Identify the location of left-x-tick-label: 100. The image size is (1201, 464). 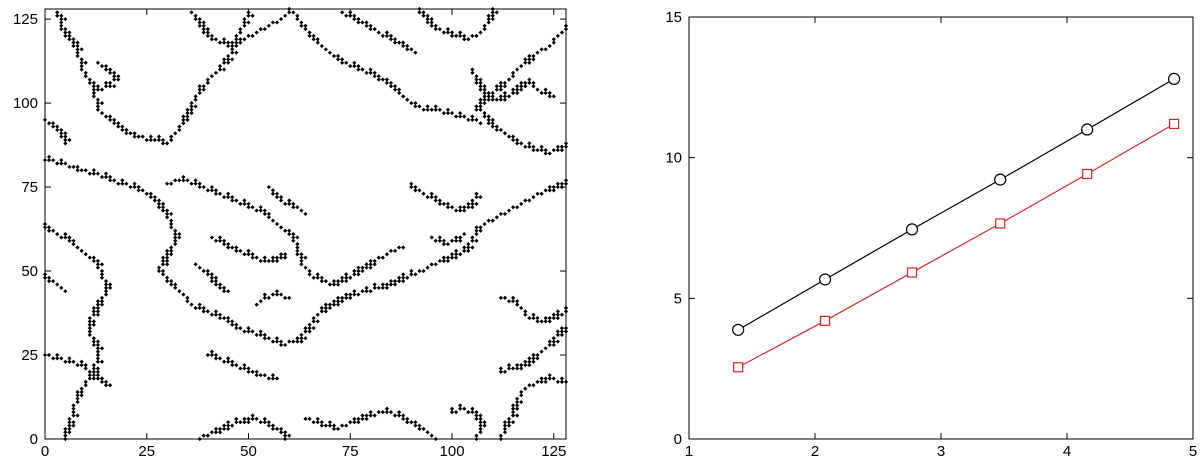
(452, 451).